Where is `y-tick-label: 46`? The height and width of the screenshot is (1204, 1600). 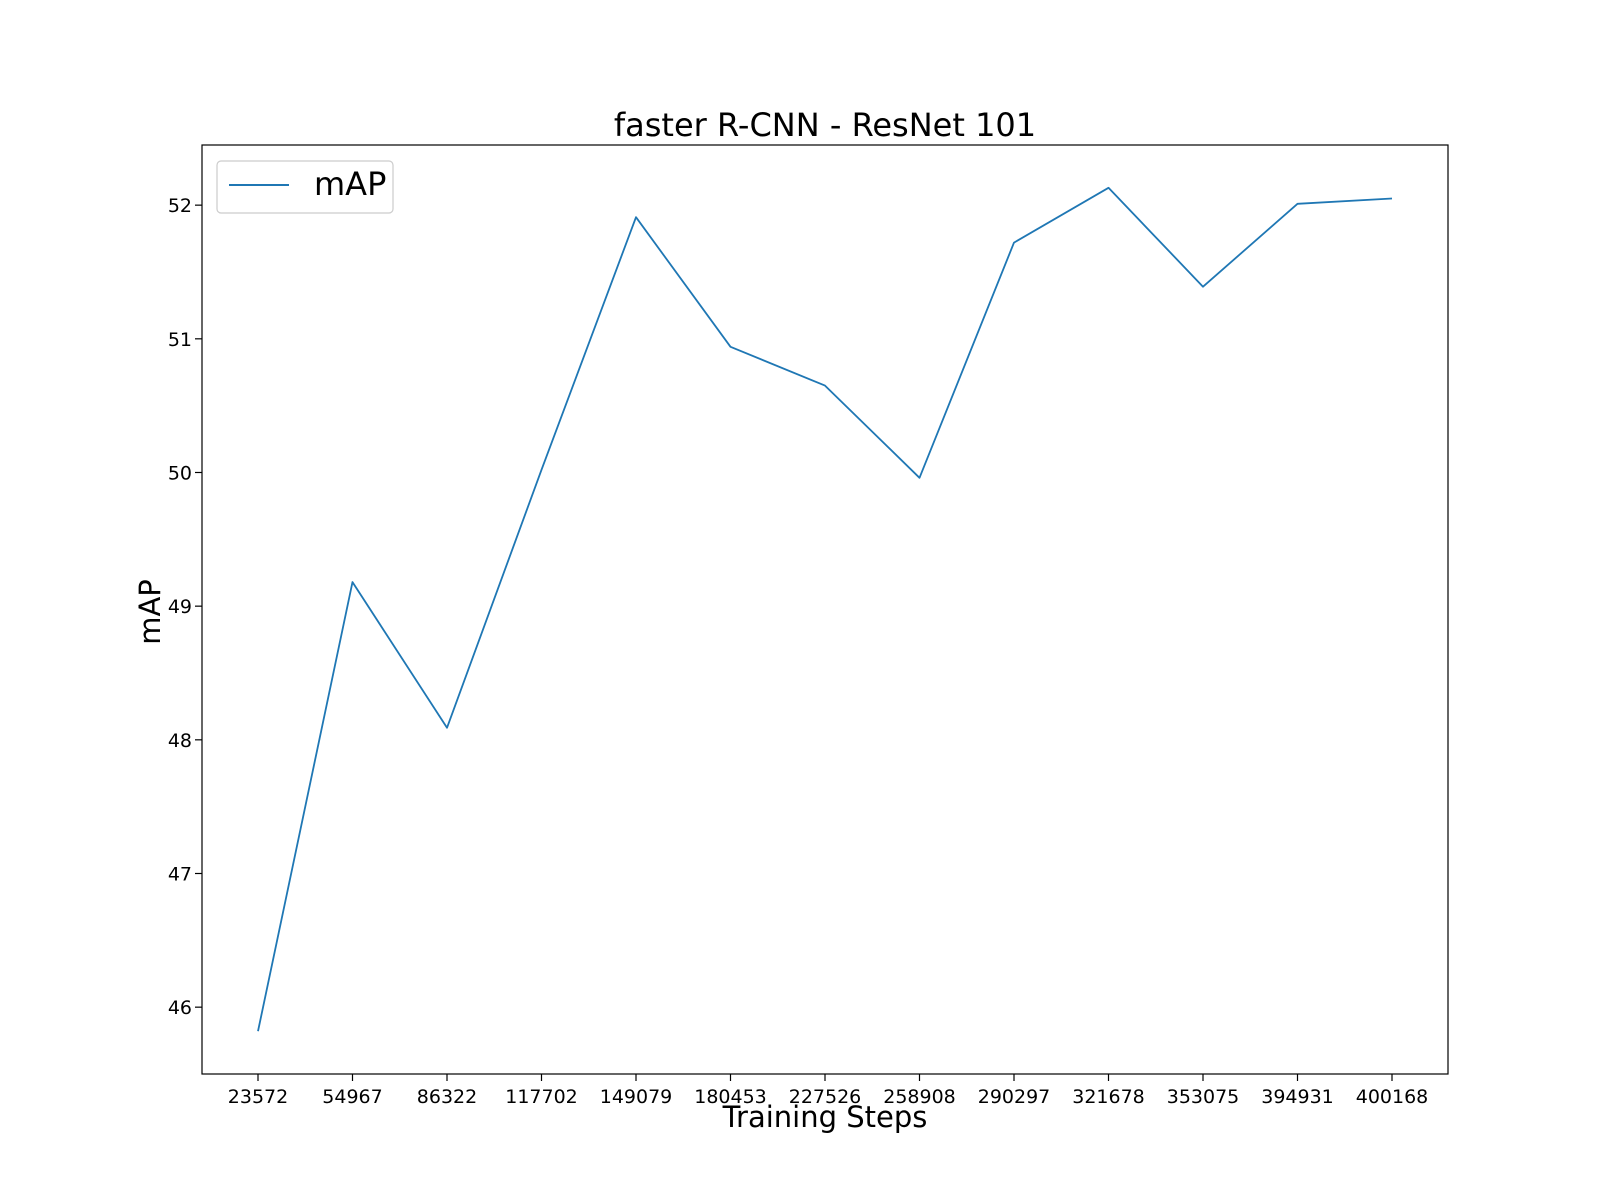
y-tick-label: 46 is located at coordinates (180, 1008).